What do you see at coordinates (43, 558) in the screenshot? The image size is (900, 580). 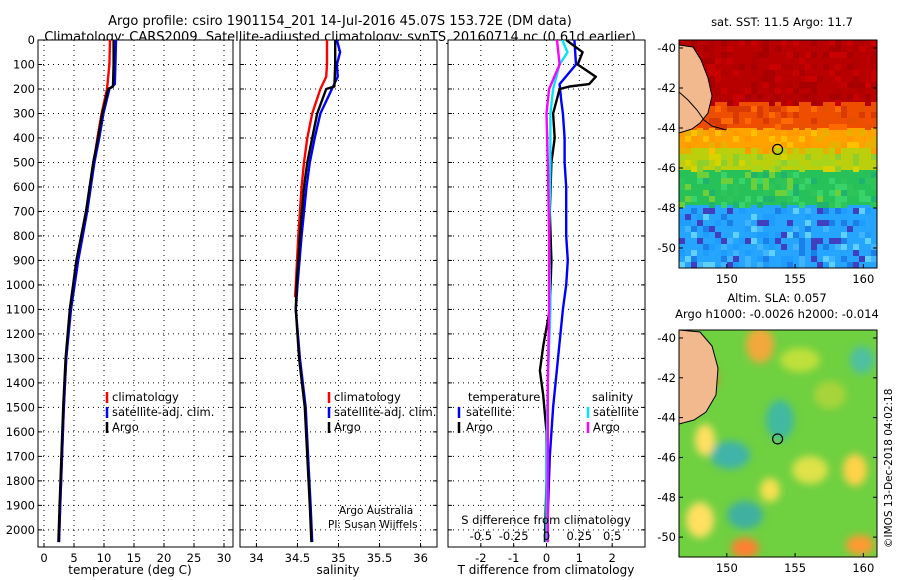 I see `xtick-label-0: 0` at bounding box center [43, 558].